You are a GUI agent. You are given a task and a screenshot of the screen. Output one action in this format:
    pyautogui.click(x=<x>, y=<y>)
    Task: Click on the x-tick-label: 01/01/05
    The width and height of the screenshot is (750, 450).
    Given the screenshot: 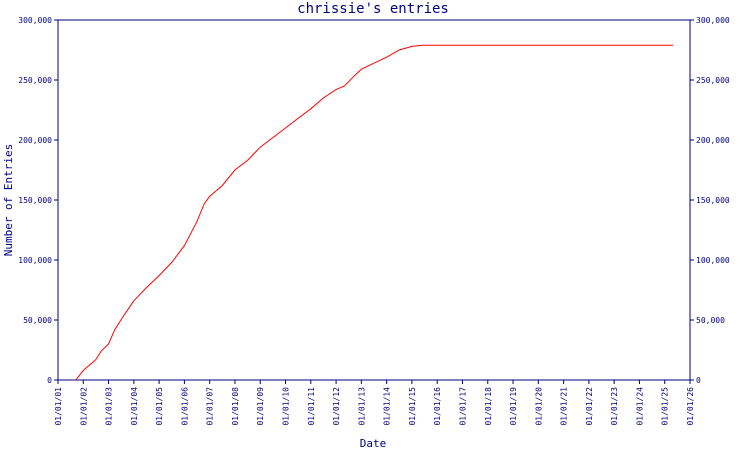 What is the action you would take?
    pyautogui.click(x=159, y=406)
    